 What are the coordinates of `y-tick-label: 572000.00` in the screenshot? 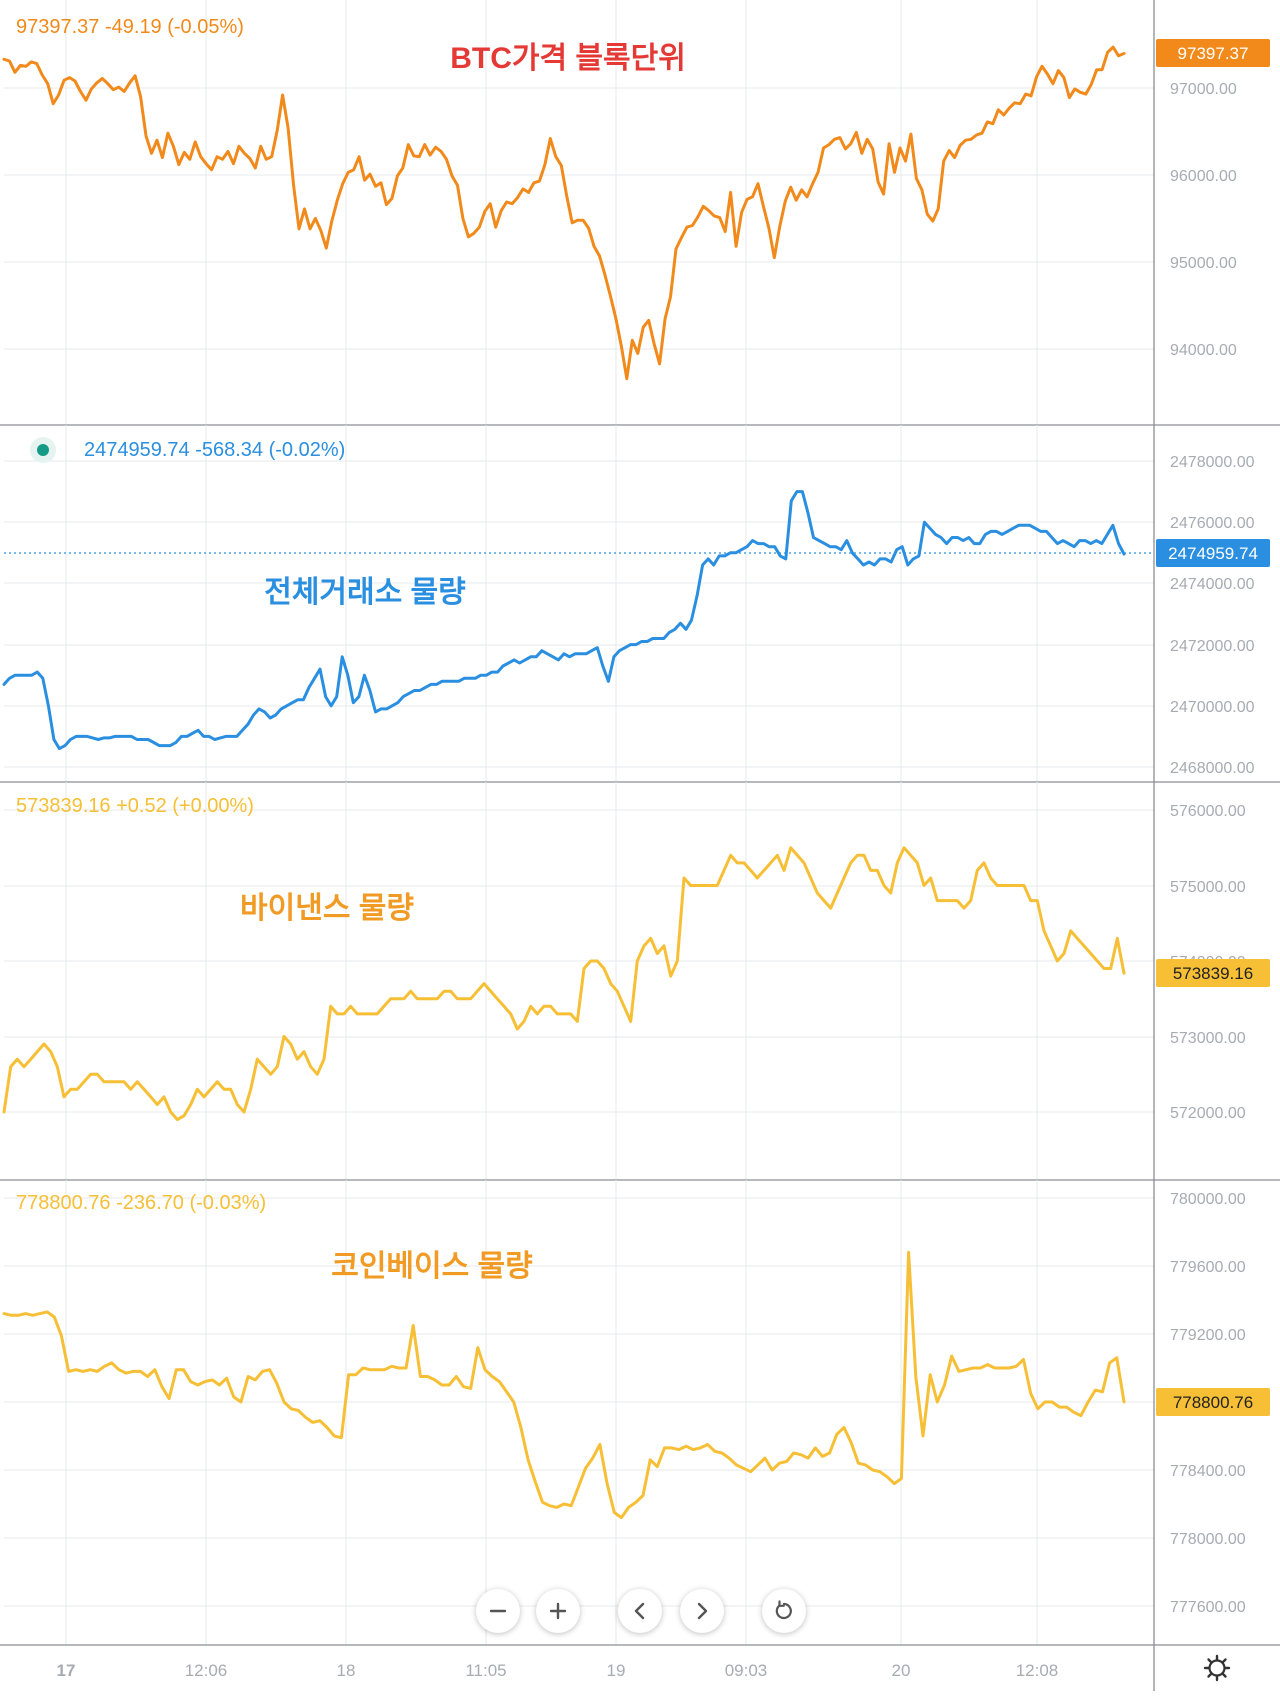 It's located at (1208, 1113).